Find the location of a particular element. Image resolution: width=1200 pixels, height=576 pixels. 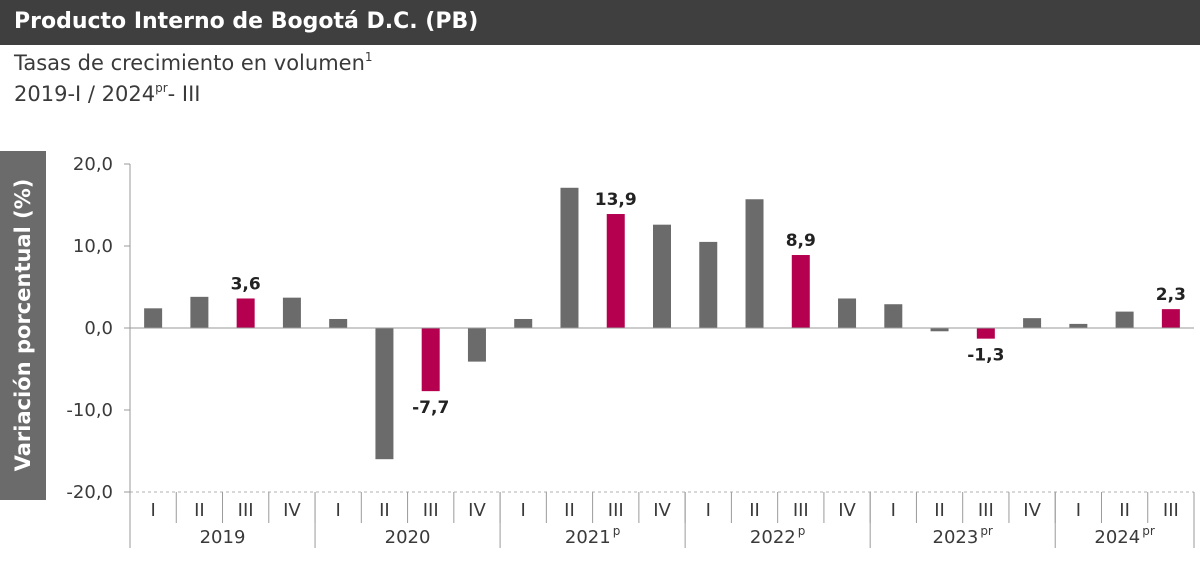

data-label: 3,6 is located at coordinates (246, 284).